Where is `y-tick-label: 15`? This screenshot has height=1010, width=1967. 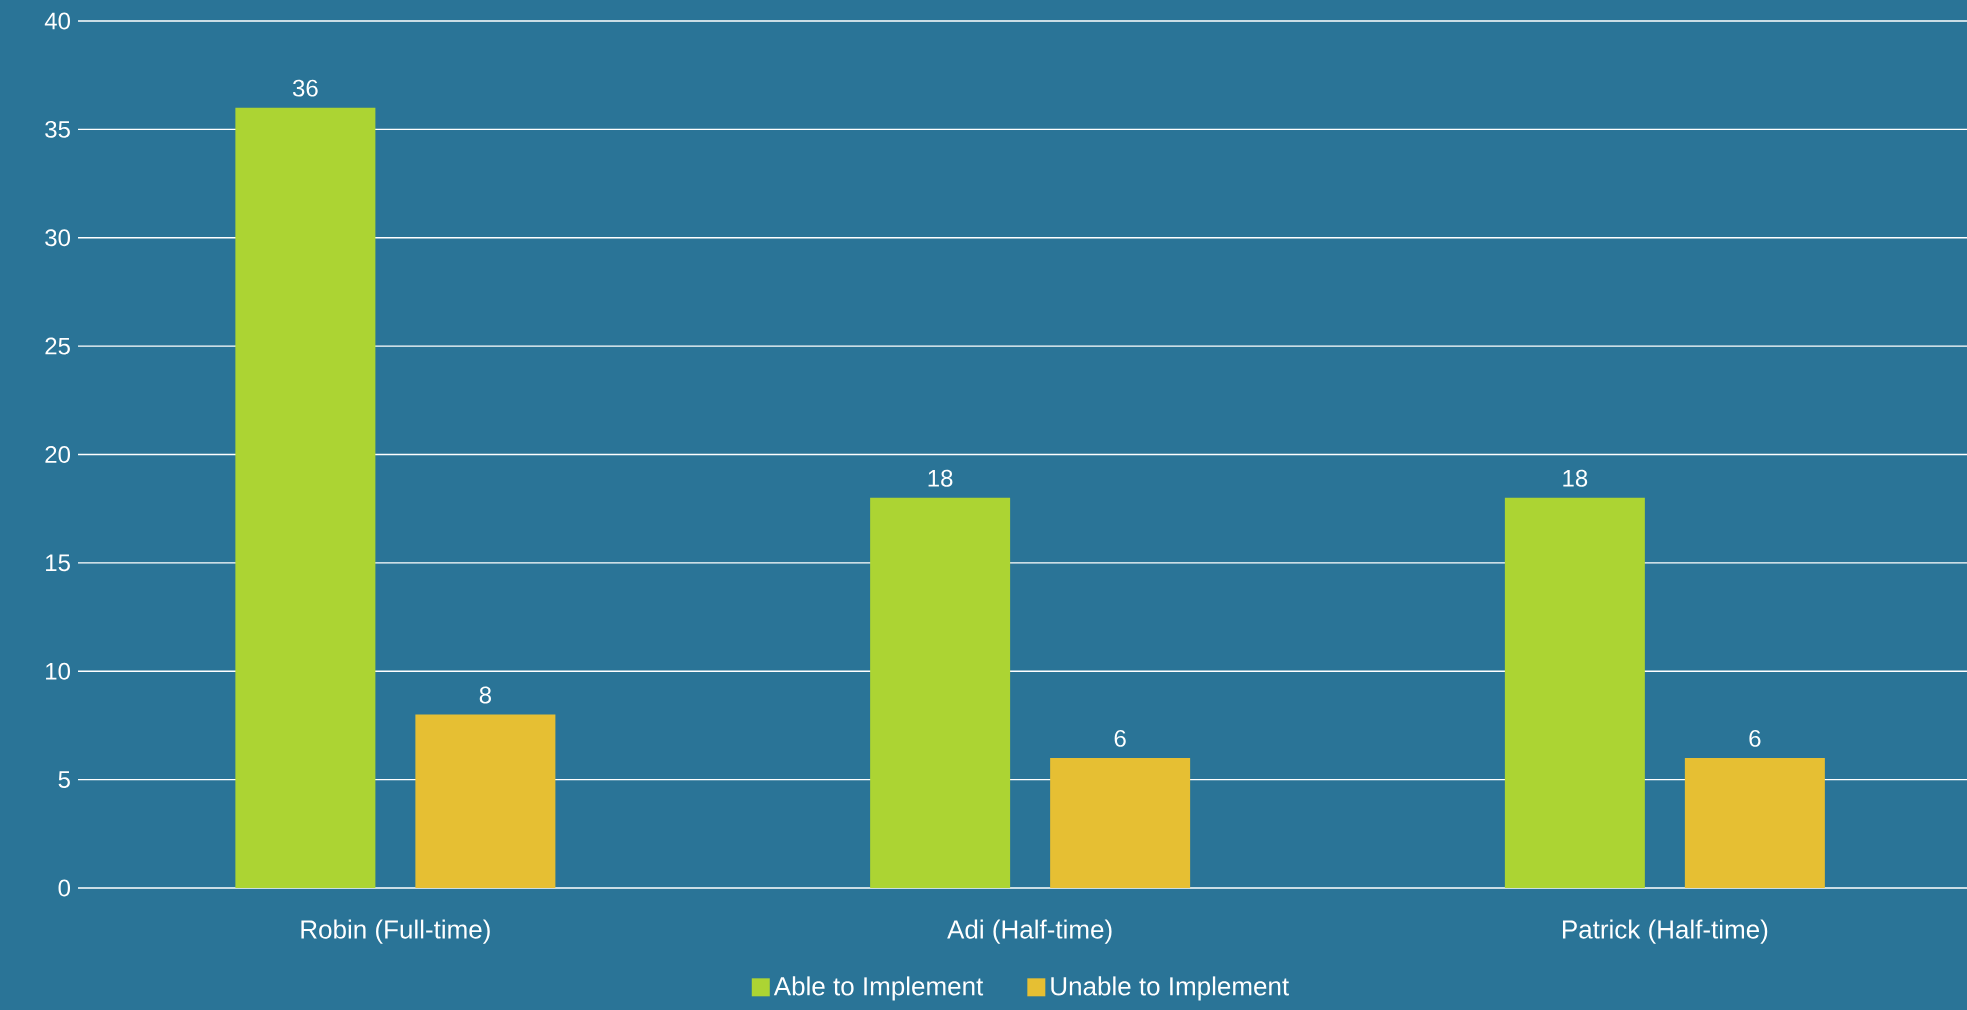 y-tick-label: 15 is located at coordinates (58, 563).